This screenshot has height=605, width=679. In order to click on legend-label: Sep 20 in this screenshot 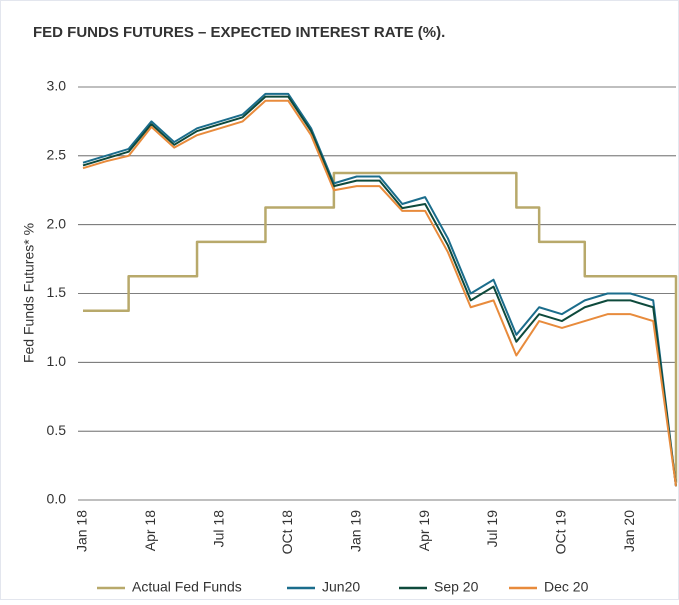, I will do `click(456, 587)`.